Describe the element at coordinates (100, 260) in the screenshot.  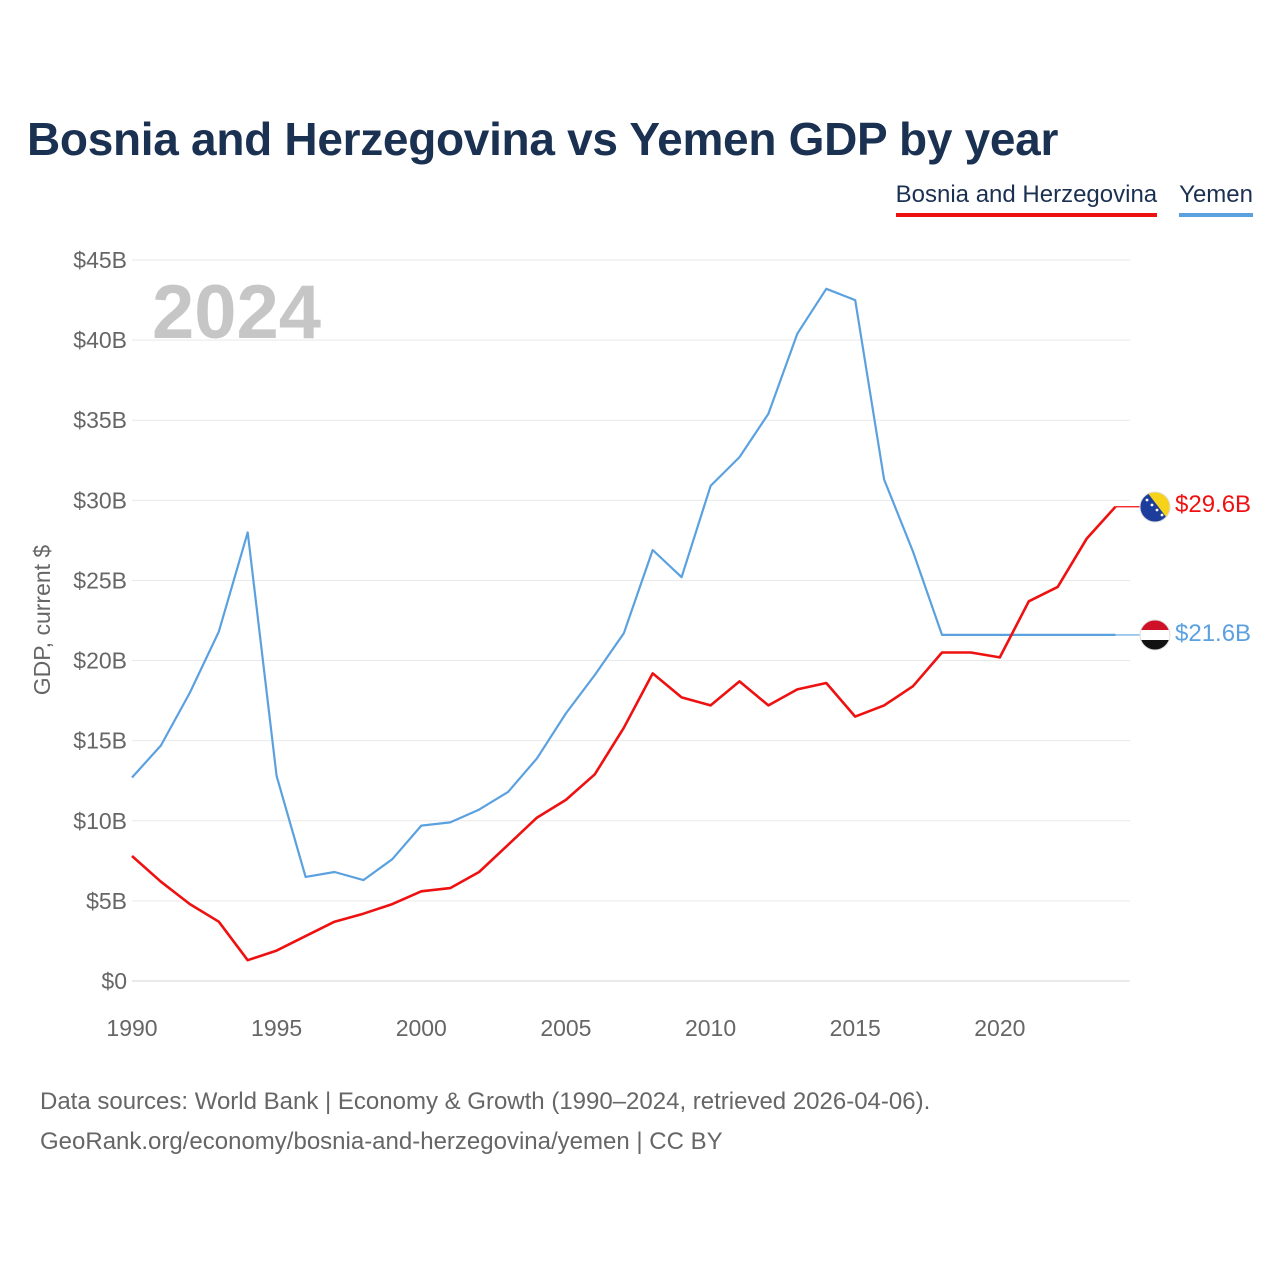
I see `y-tick-label: $45B` at that location.